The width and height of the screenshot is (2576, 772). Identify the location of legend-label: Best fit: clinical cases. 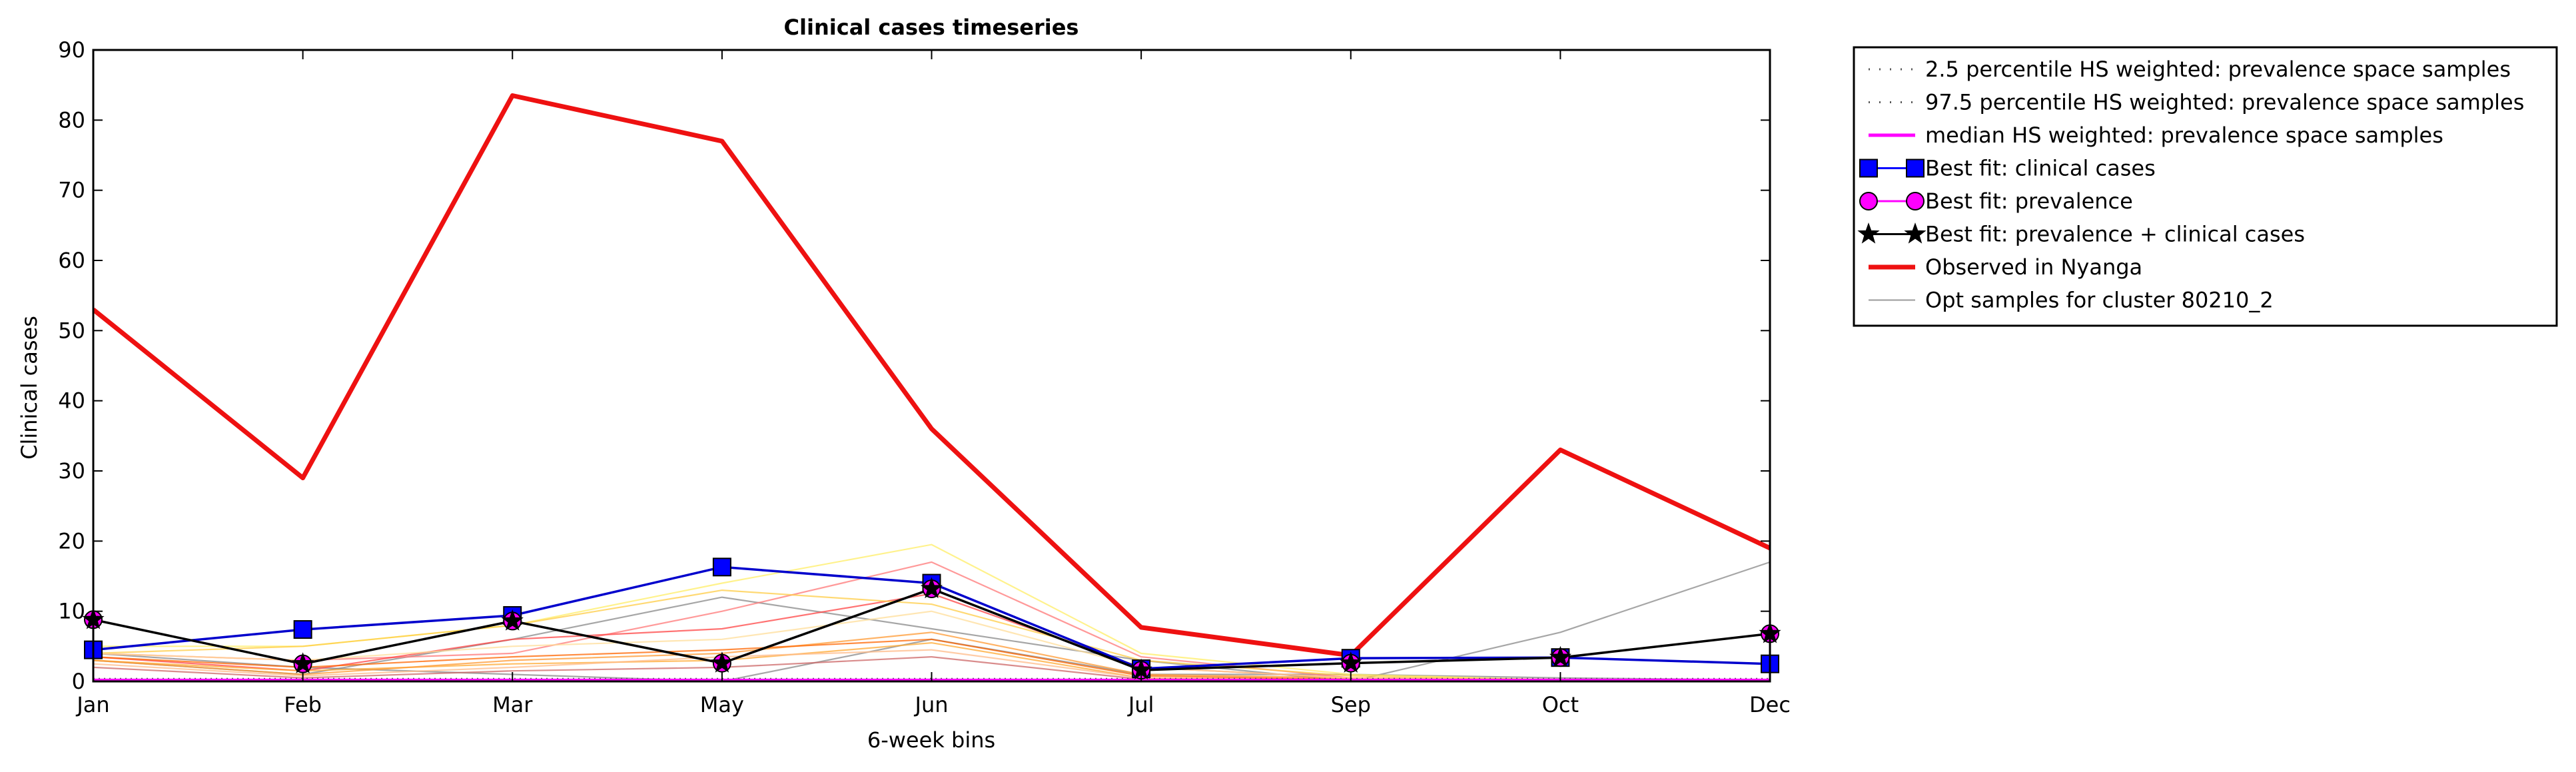
(2041, 168).